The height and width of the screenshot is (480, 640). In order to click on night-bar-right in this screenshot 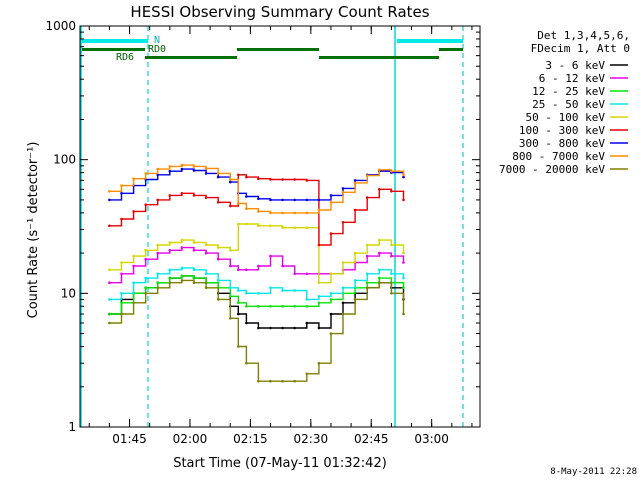, I will do `click(430, 41)`.